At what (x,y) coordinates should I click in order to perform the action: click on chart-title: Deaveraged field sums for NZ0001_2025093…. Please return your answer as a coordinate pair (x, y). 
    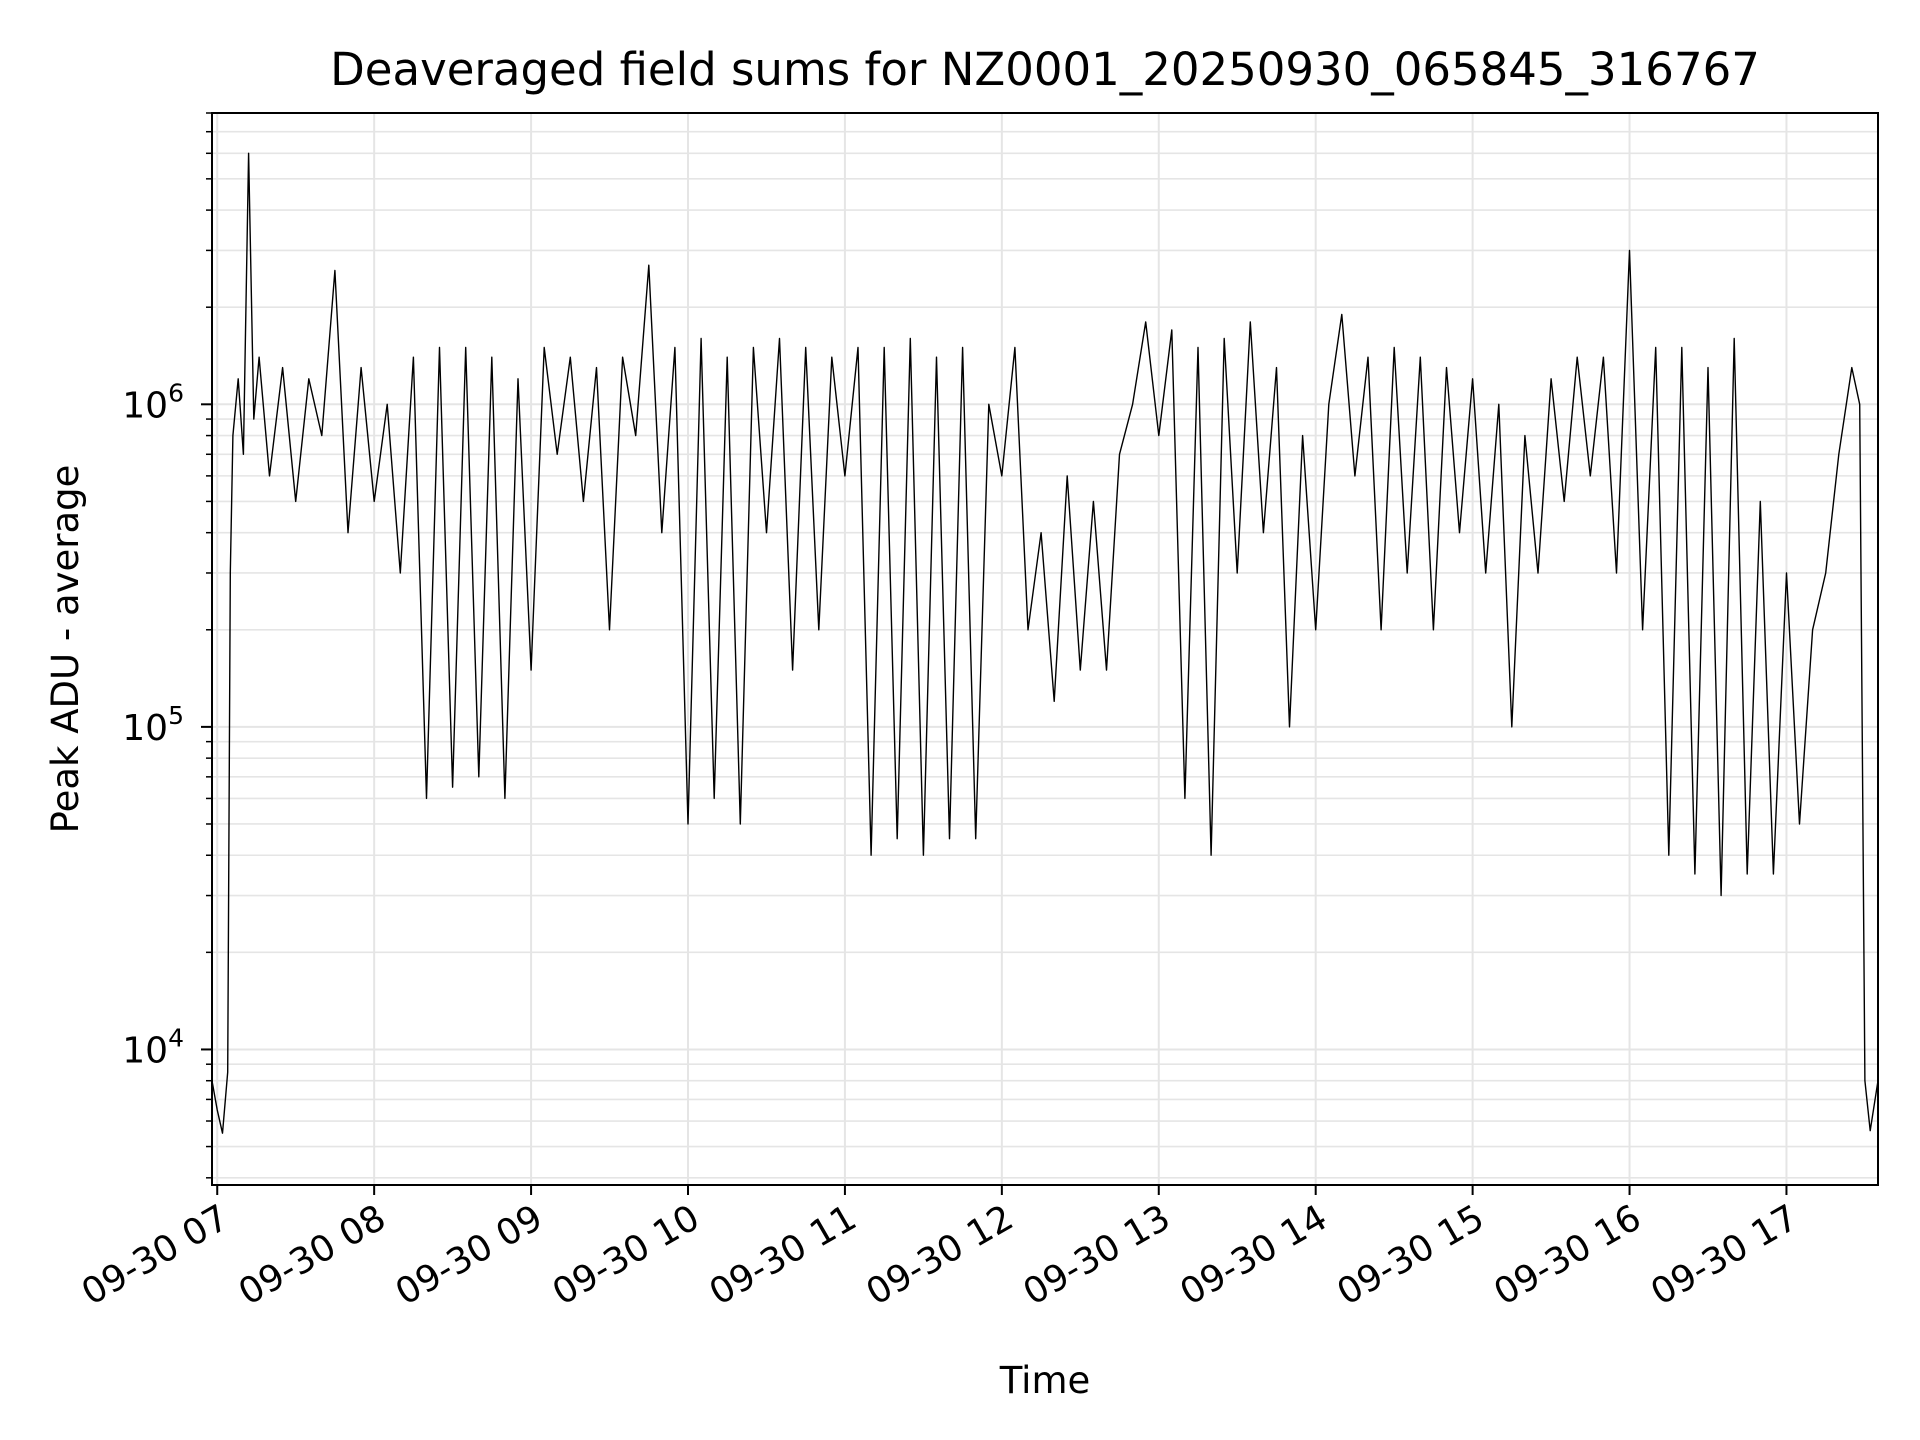
    Looking at the image, I should click on (1045, 69).